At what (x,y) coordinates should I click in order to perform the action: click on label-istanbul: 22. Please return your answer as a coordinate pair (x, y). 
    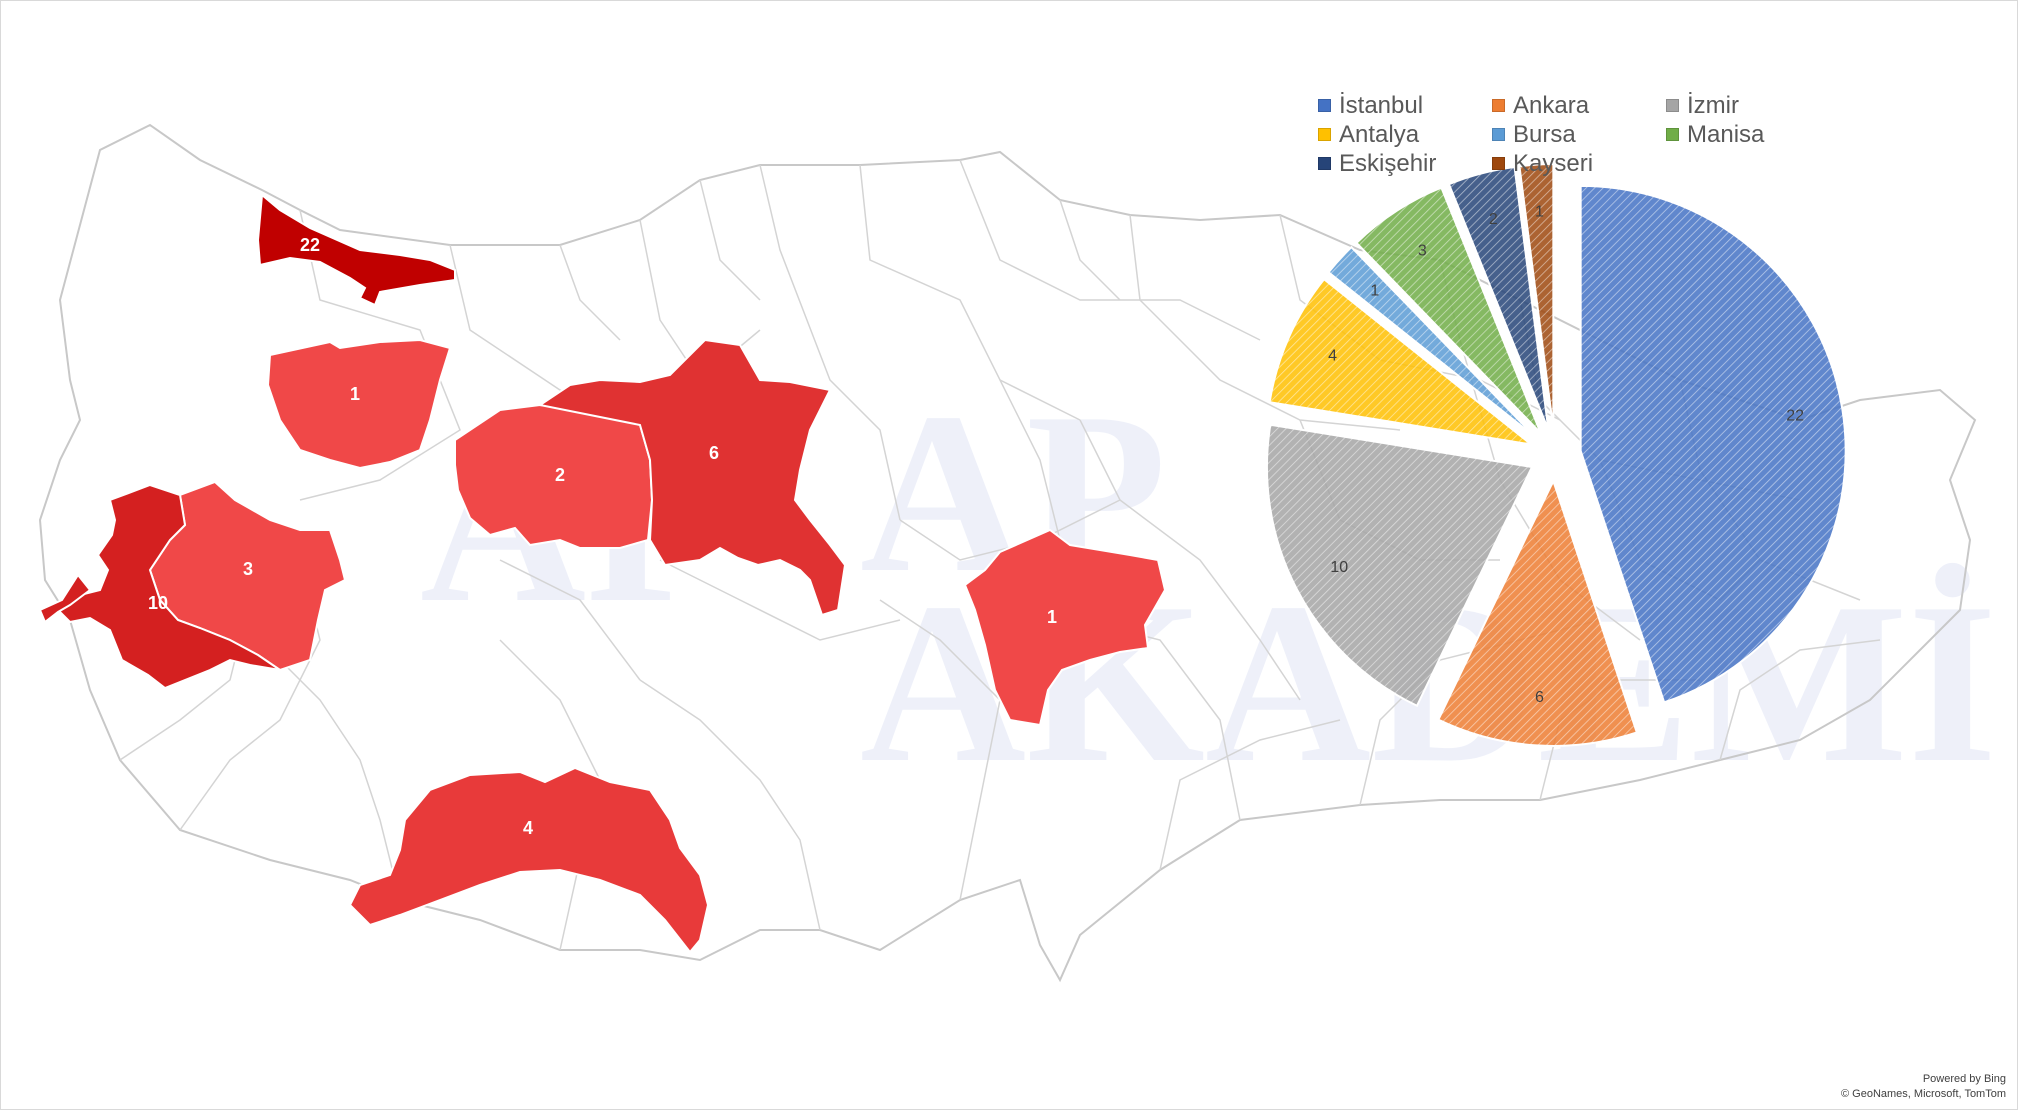
    Looking at the image, I should click on (310, 245).